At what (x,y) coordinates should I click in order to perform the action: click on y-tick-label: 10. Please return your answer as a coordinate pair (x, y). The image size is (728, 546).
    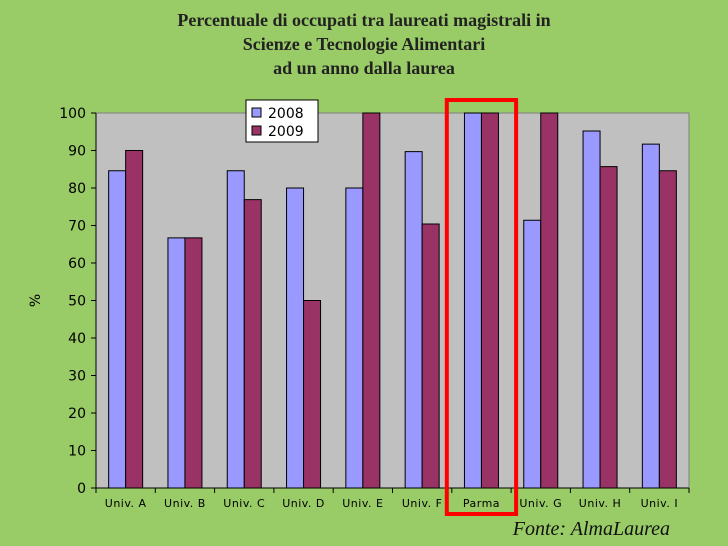
    Looking at the image, I should click on (77, 452).